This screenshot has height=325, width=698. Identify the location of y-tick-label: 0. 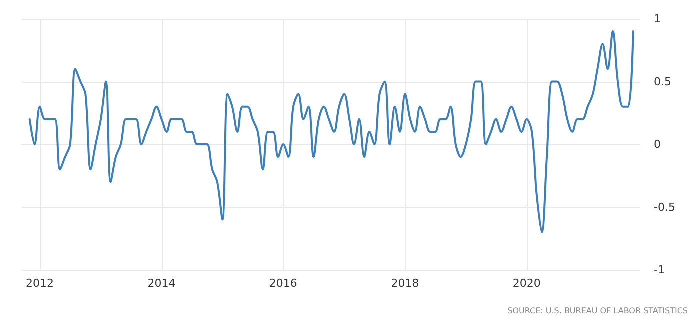
(657, 144).